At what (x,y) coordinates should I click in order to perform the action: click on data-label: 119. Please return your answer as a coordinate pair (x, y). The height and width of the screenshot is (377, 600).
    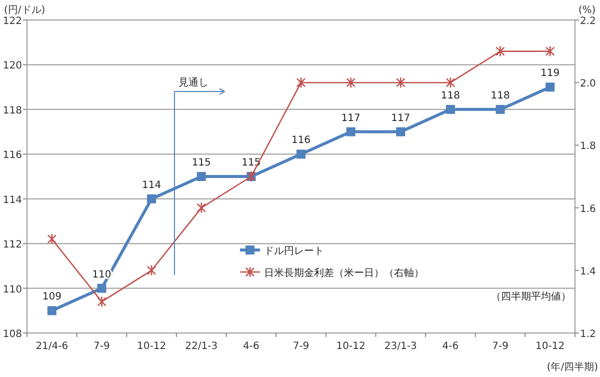
    Looking at the image, I should click on (550, 74).